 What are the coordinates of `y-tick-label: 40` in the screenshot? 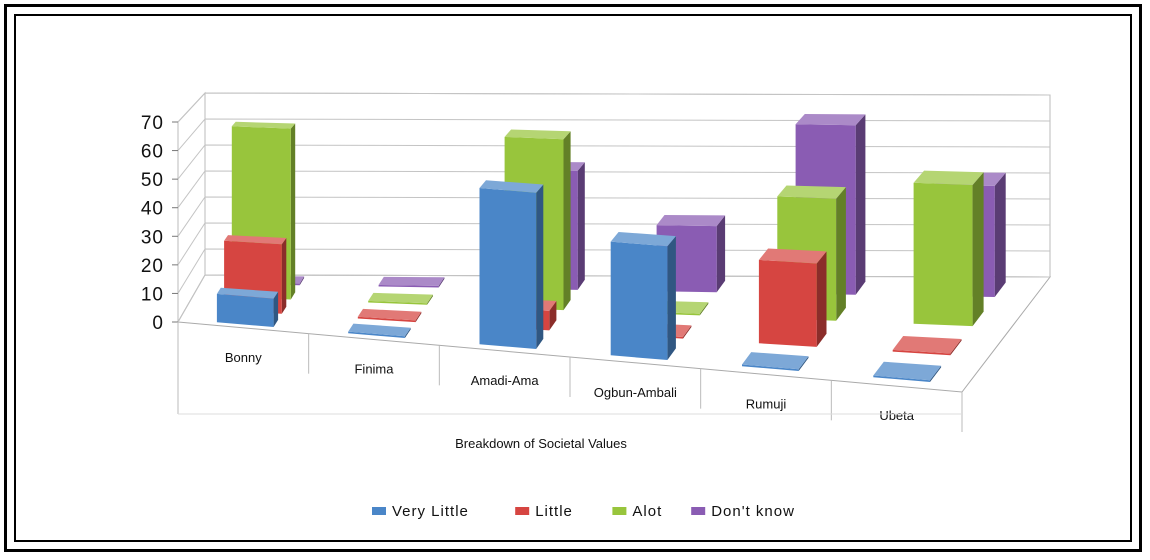 It's located at (152, 209).